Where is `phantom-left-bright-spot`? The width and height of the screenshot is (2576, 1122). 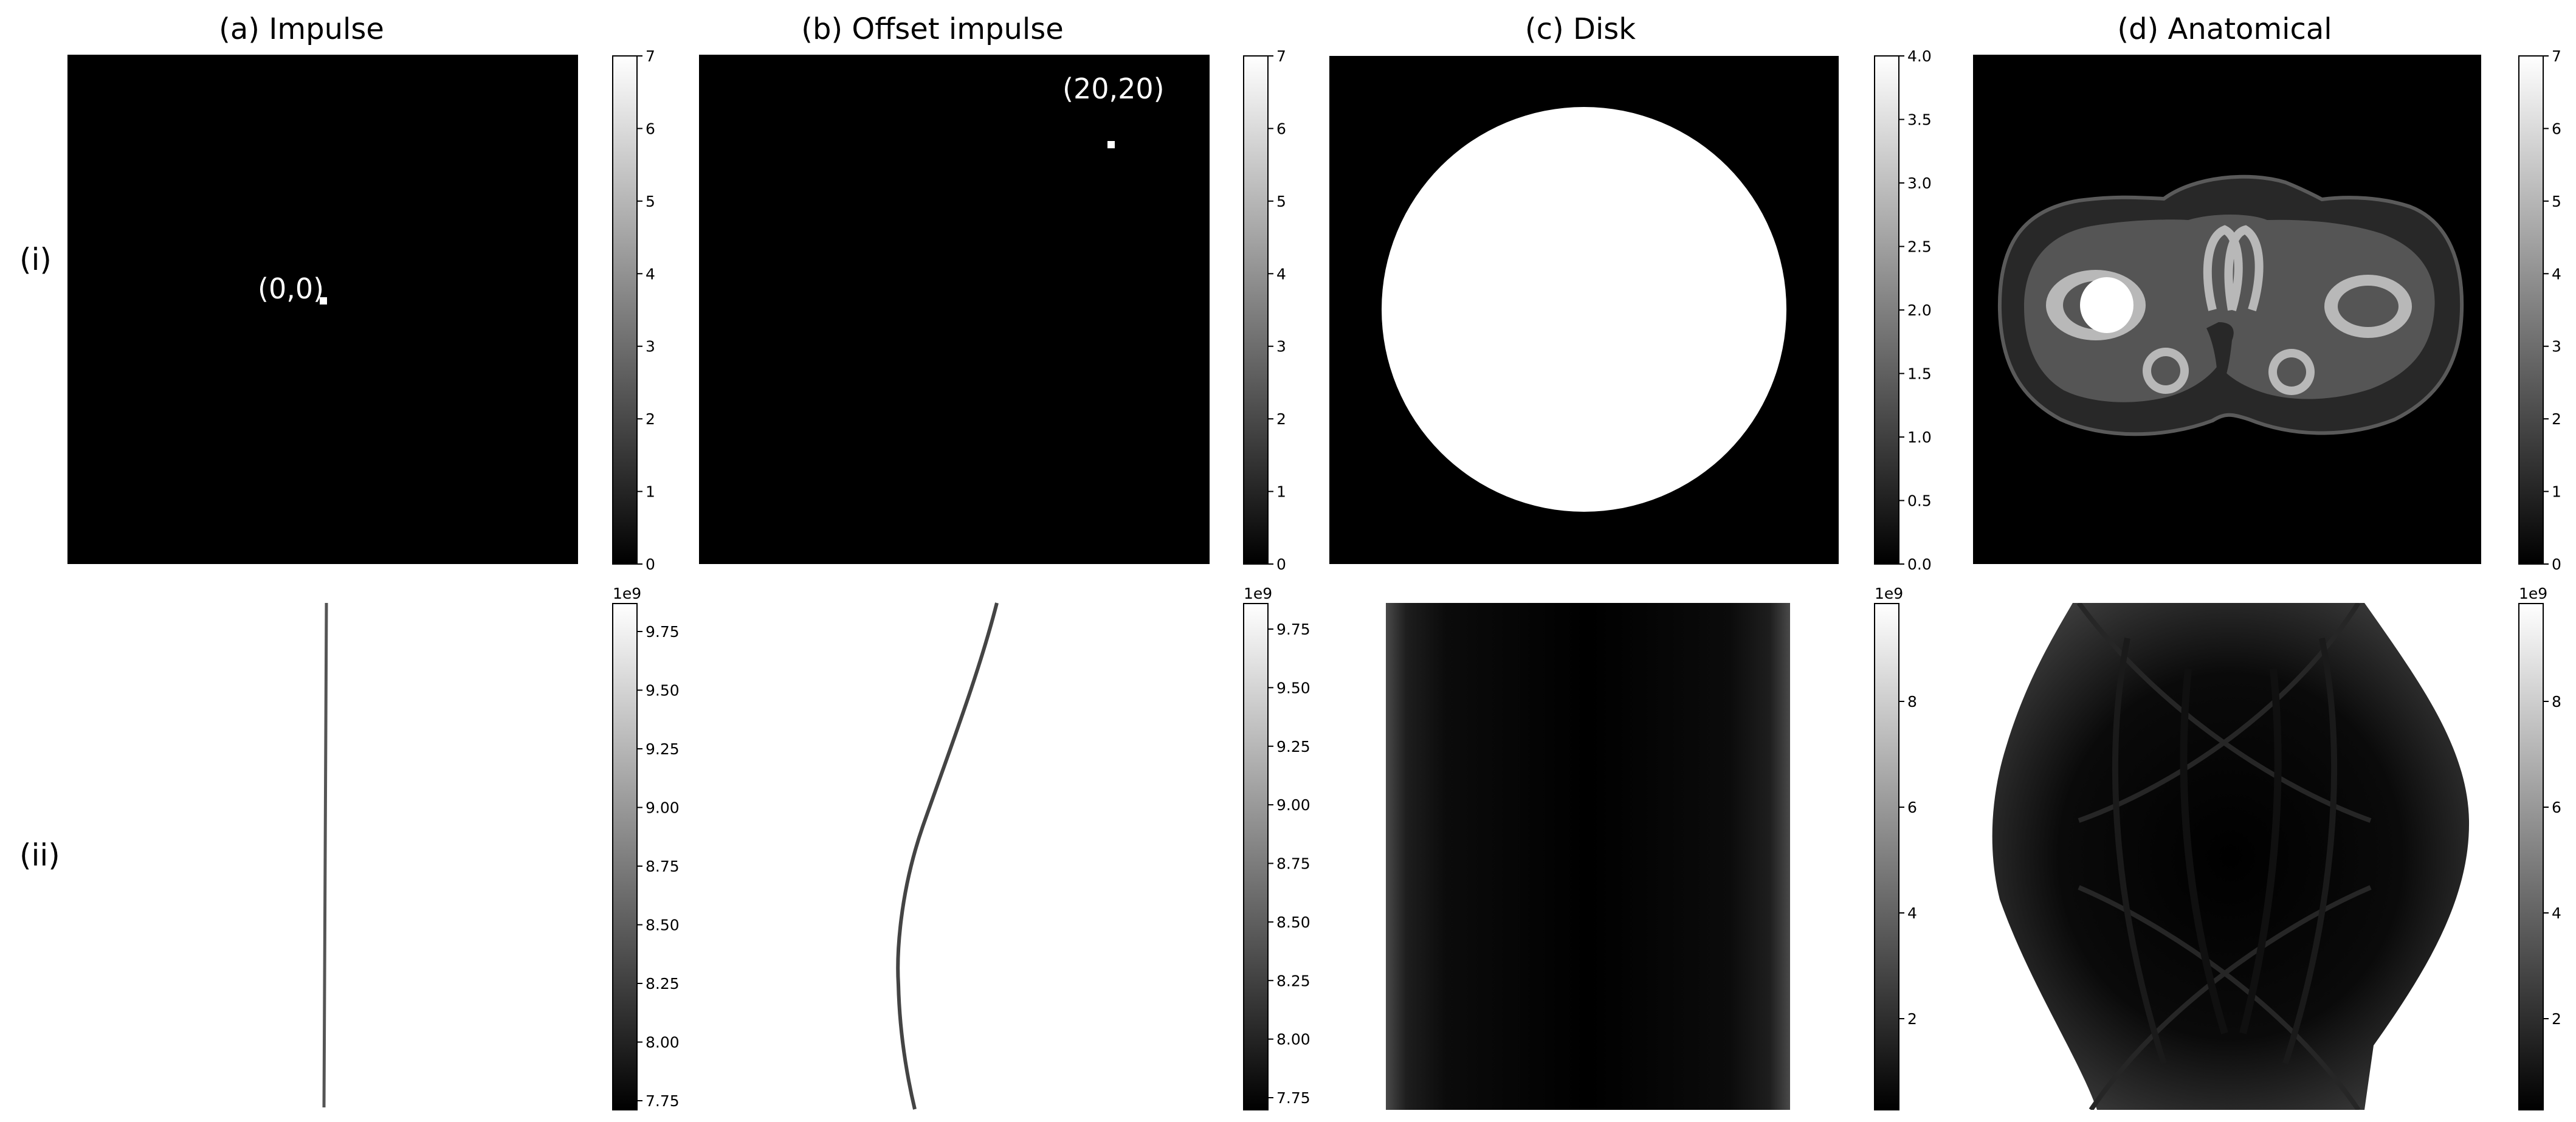
phantom-left-bright-spot is located at coordinates (2106, 305).